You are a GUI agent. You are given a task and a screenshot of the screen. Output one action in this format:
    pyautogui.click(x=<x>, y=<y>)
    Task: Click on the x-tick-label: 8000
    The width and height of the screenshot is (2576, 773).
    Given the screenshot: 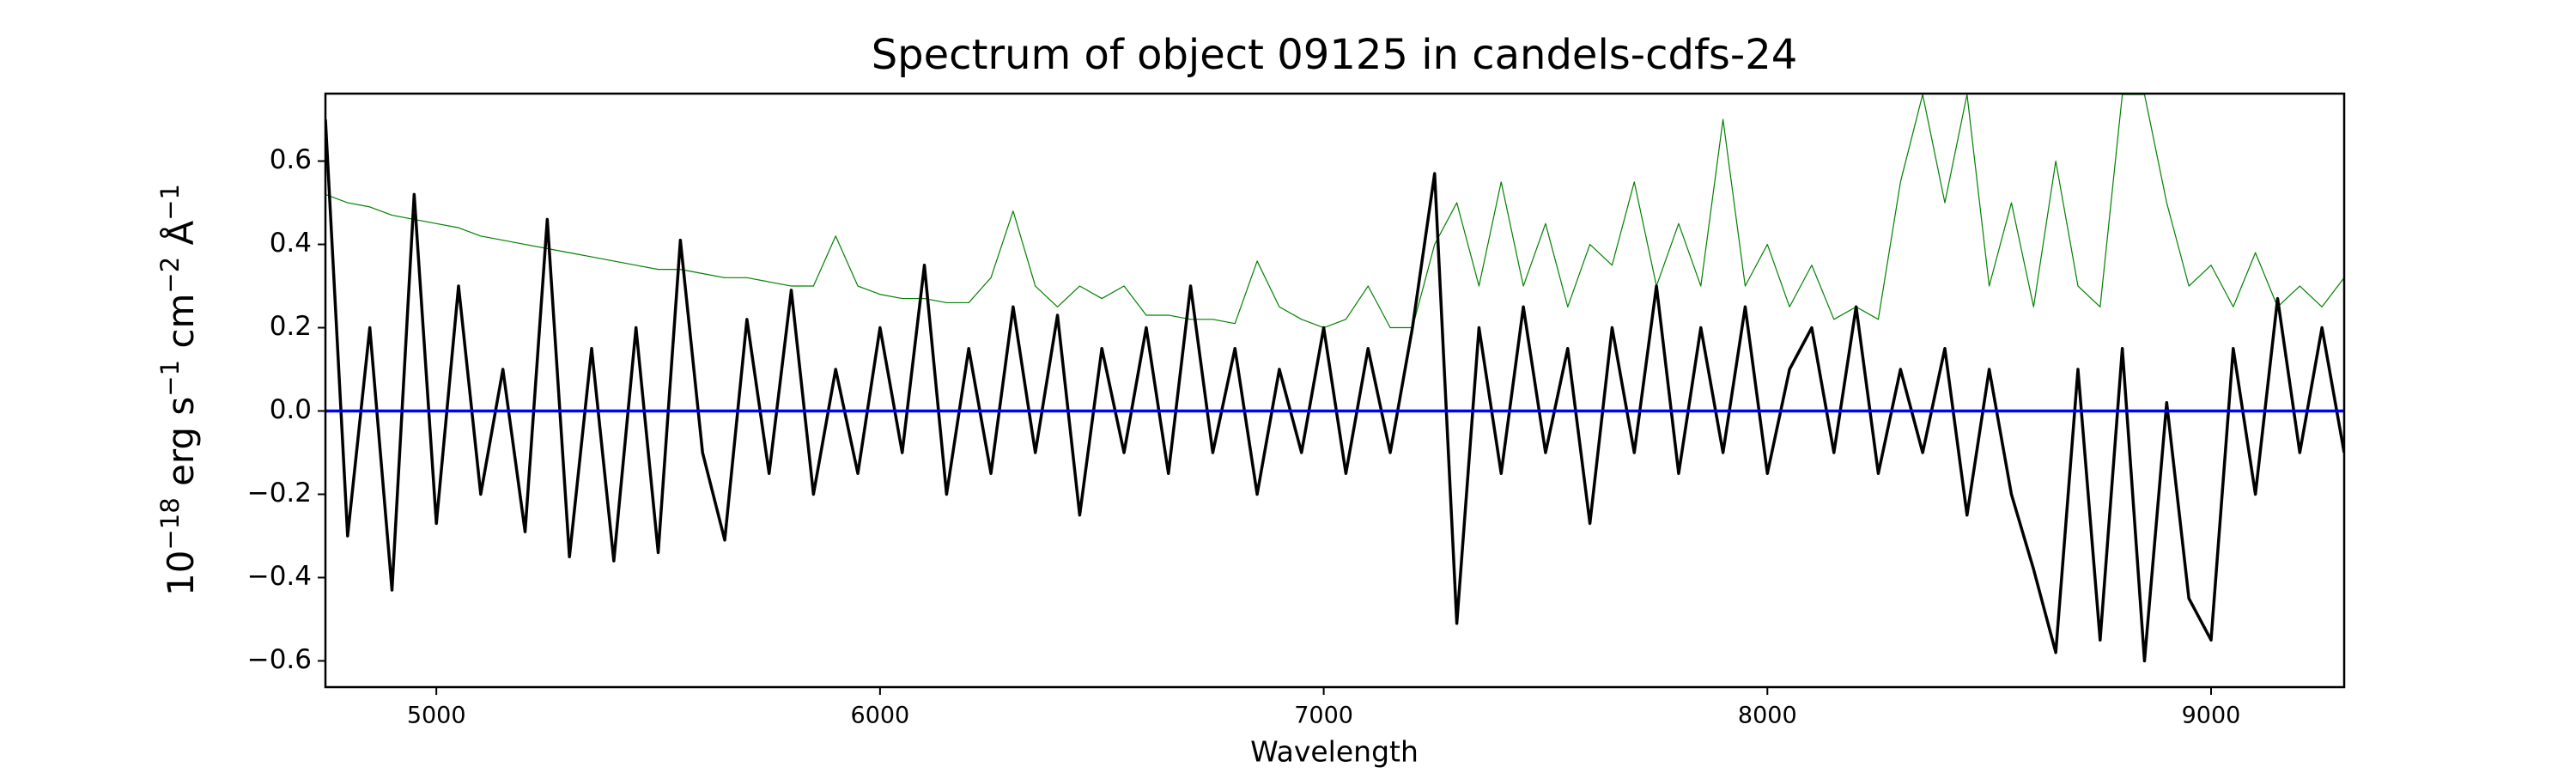 What is the action you would take?
    pyautogui.click(x=1768, y=716)
    